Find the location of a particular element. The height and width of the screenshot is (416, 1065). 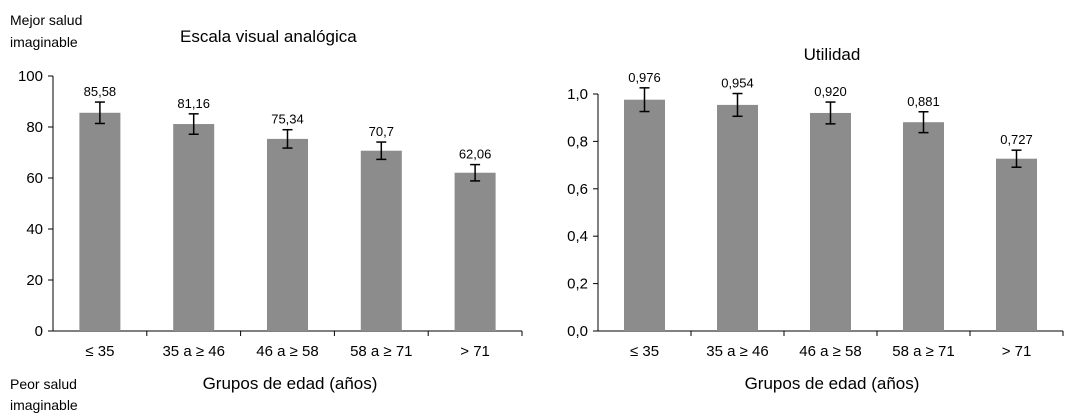

right-x-axis-title: Grupos de edad (años) is located at coordinates (832, 383).